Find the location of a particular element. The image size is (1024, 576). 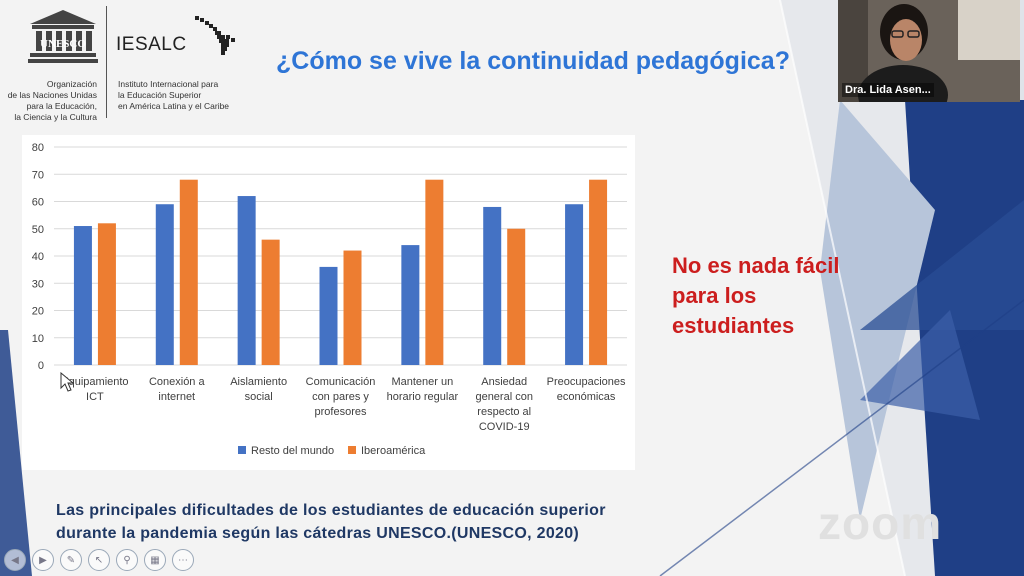

y-tick-label: 80 is located at coordinates (38, 148).